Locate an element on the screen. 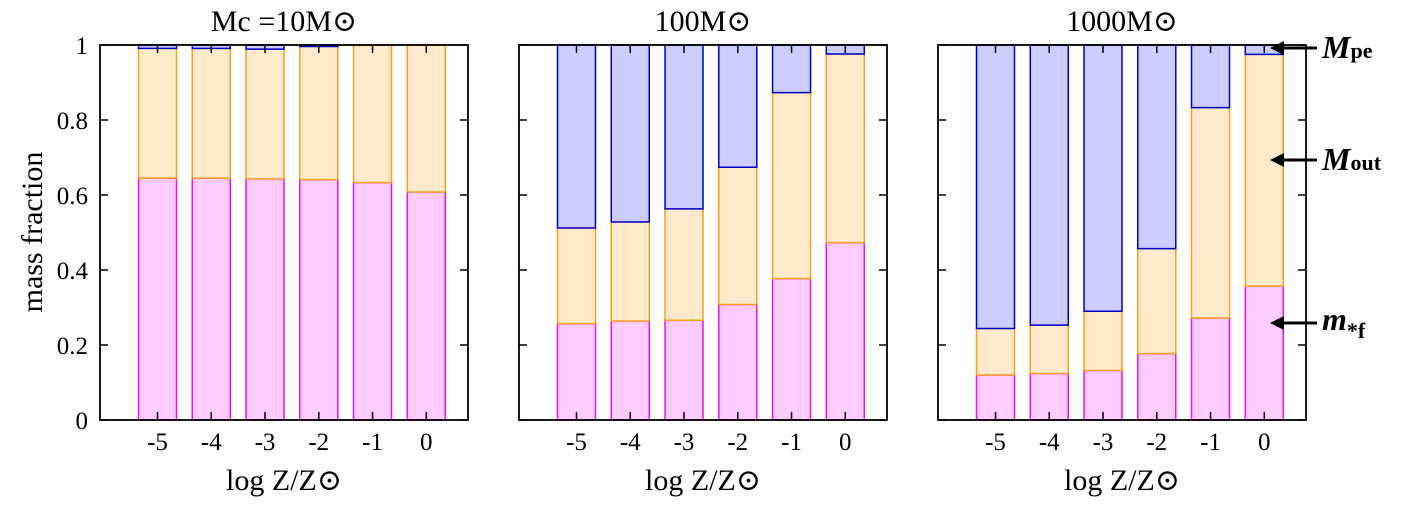  mstar-annotation: m*f is located at coordinates (1318, 322).